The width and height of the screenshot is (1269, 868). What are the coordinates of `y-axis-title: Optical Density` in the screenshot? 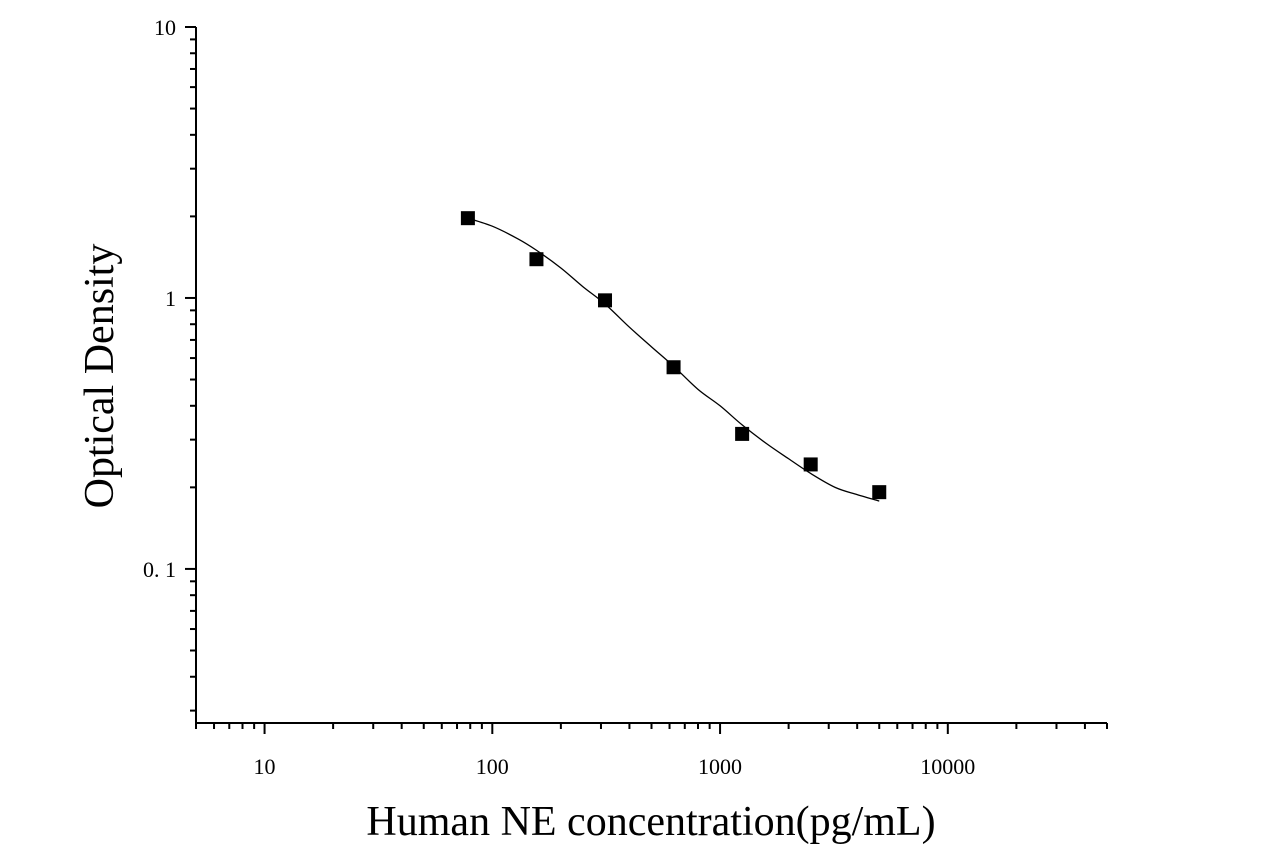 It's located at (100, 376).